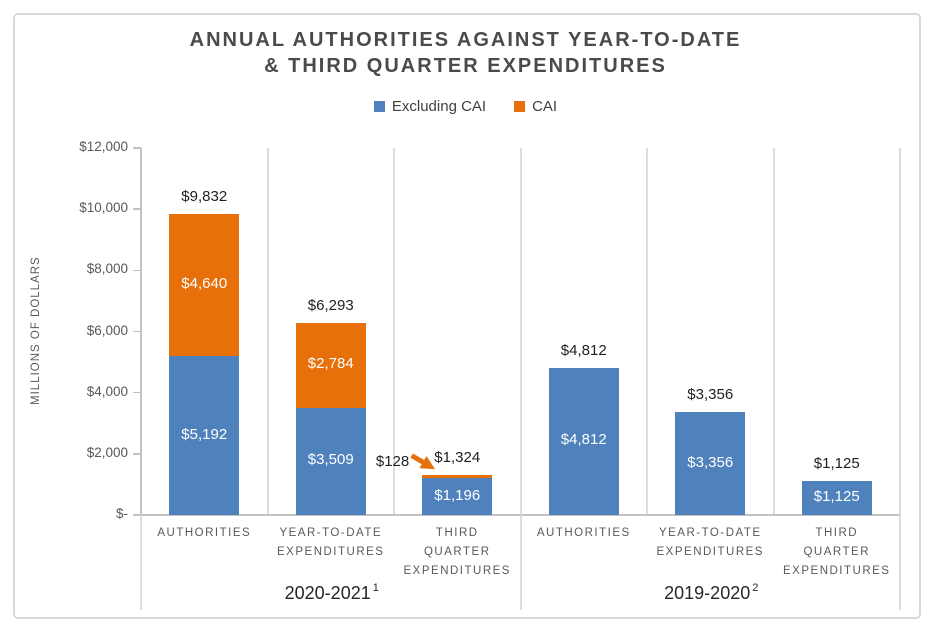 The height and width of the screenshot is (630, 931). I want to click on legend-label-excluding-cai: Excluding CAI, so click(439, 106).